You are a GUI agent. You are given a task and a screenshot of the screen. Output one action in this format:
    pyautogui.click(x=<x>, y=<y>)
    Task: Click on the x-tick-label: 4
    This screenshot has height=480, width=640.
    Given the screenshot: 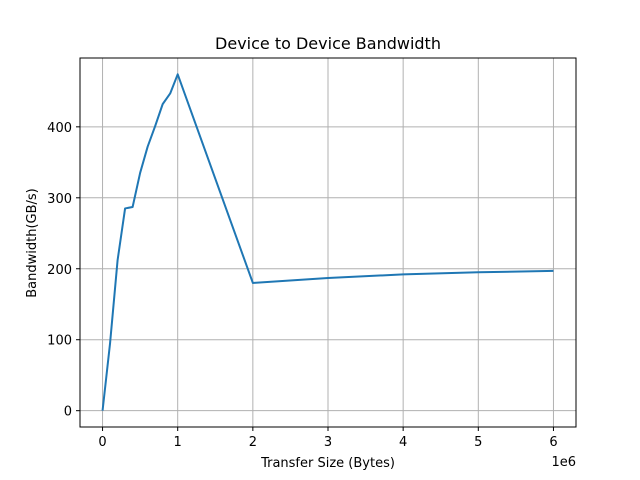 What is the action you would take?
    pyautogui.click(x=403, y=442)
    